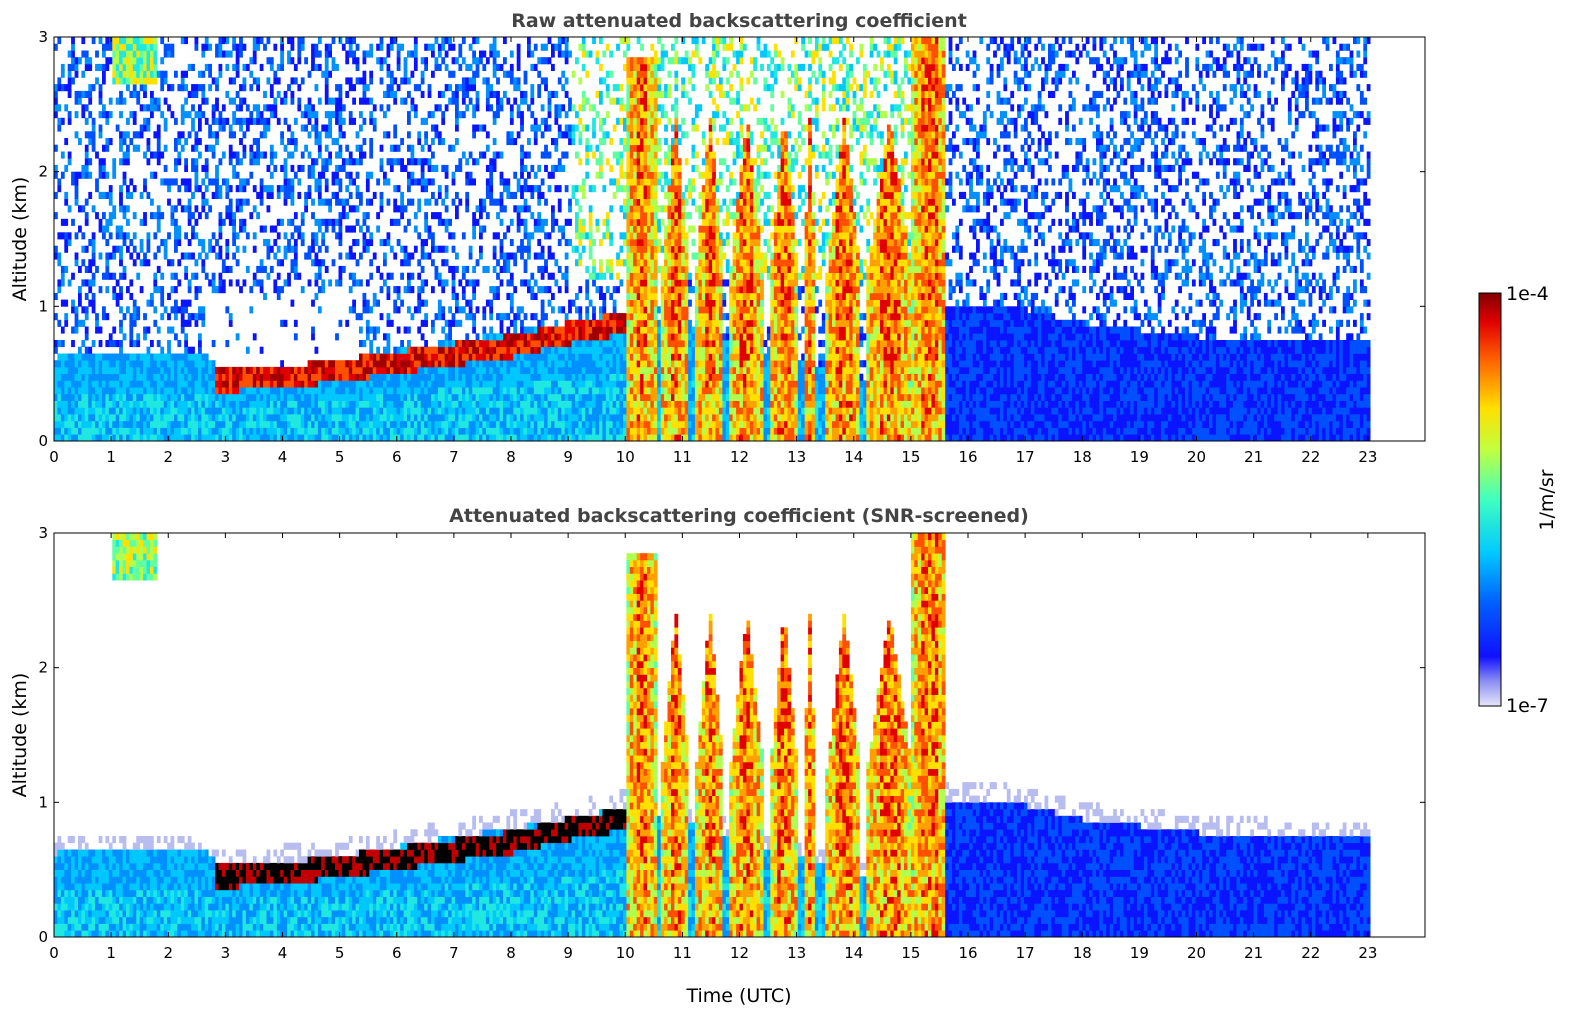  What do you see at coordinates (1527, 294) in the screenshot?
I see `colorbar-max-label: 1e-4` at bounding box center [1527, 294].